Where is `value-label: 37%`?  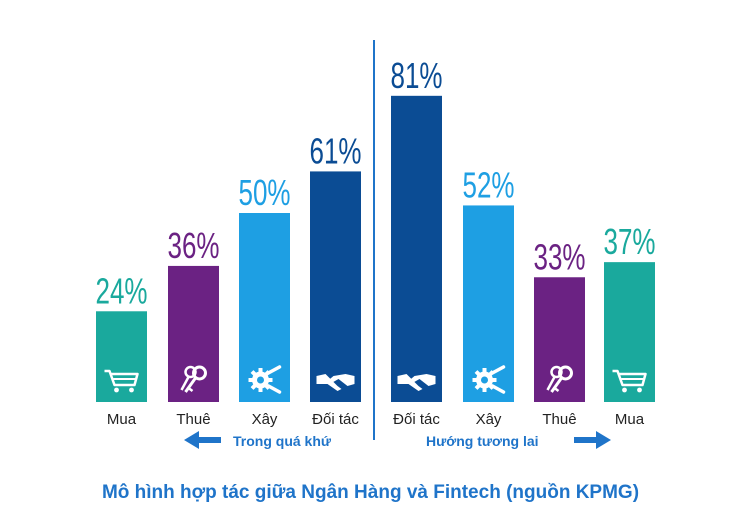 value-label: 37% is located at coordinates (630, 241).